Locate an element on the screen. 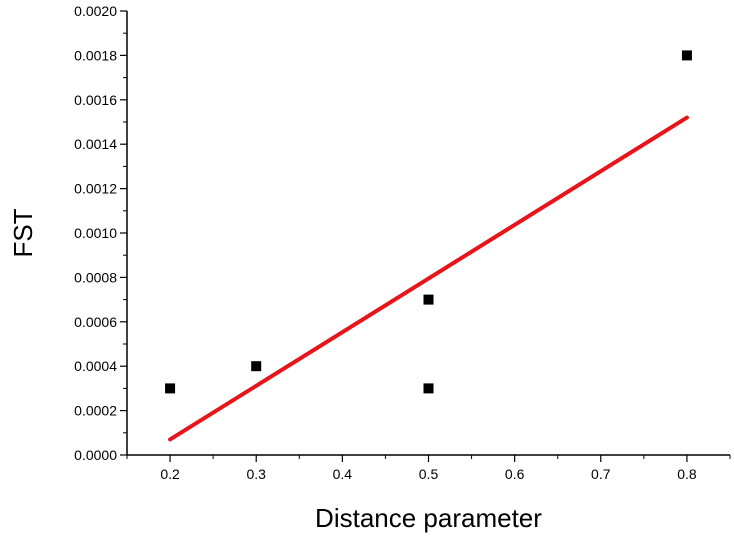 The image size is (734, 536). x-tick-label: 0.3 is located at coordinates (256, 474).